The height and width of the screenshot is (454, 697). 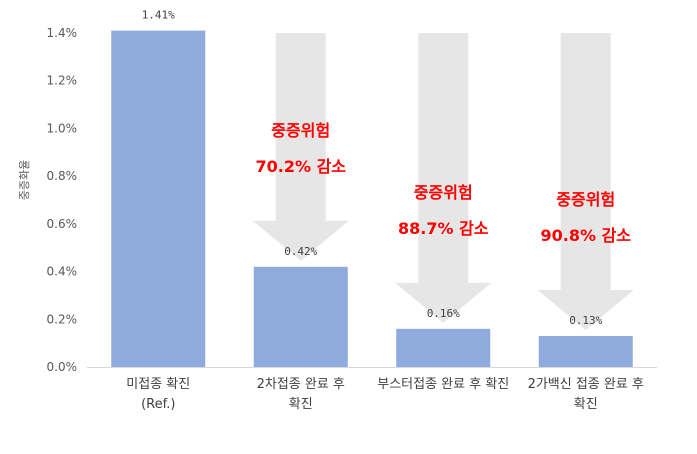 What do you see at coordinates (62, 367) in the screenshot?
I see `y-tick-label: 0.0%` at bounding box center [62, 367].